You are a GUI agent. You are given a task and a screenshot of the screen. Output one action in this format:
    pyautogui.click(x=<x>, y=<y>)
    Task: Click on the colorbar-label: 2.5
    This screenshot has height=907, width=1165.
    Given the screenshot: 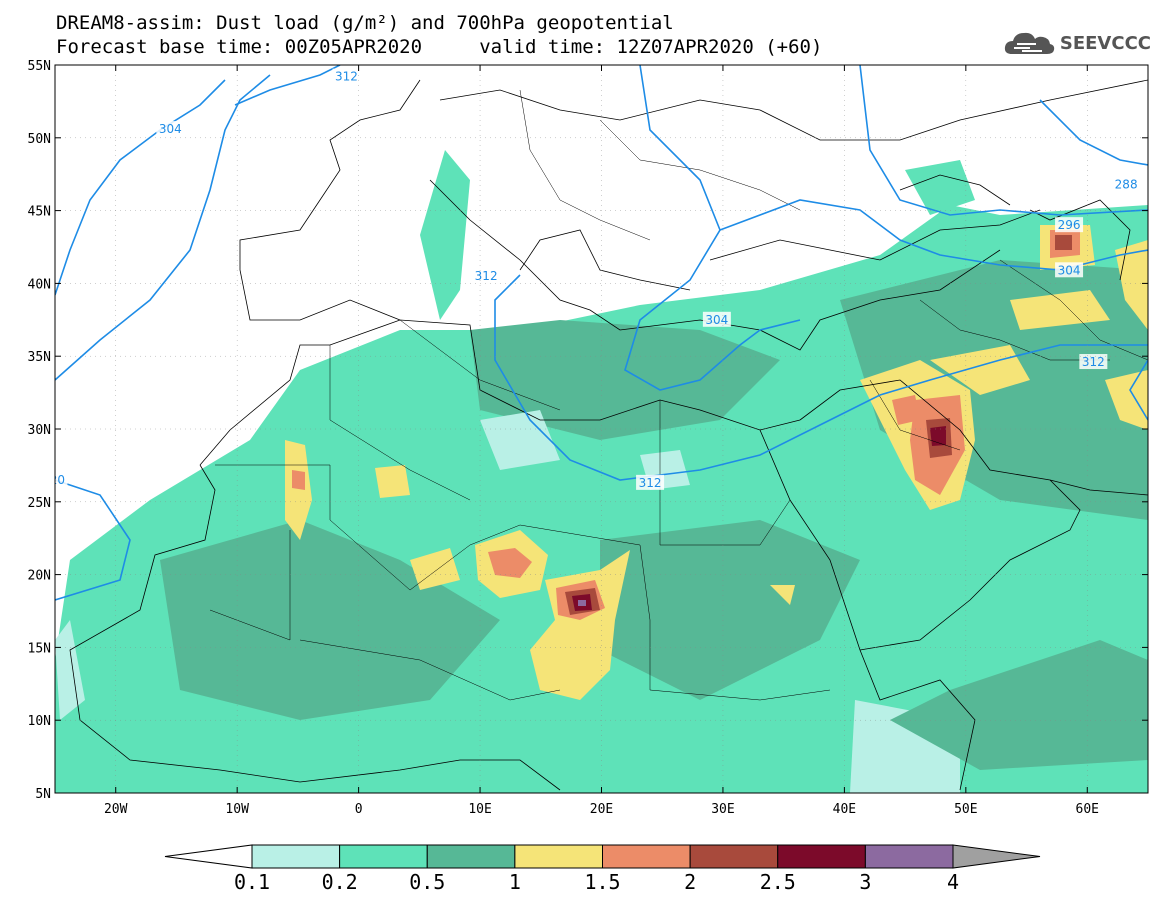 What is the action you would take?
    pyautogui.click(x=778, y=882)
    